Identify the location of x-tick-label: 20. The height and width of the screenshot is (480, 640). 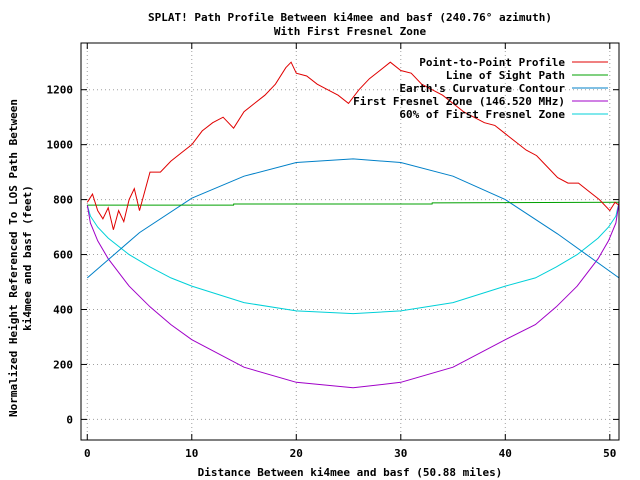
(296, 453).